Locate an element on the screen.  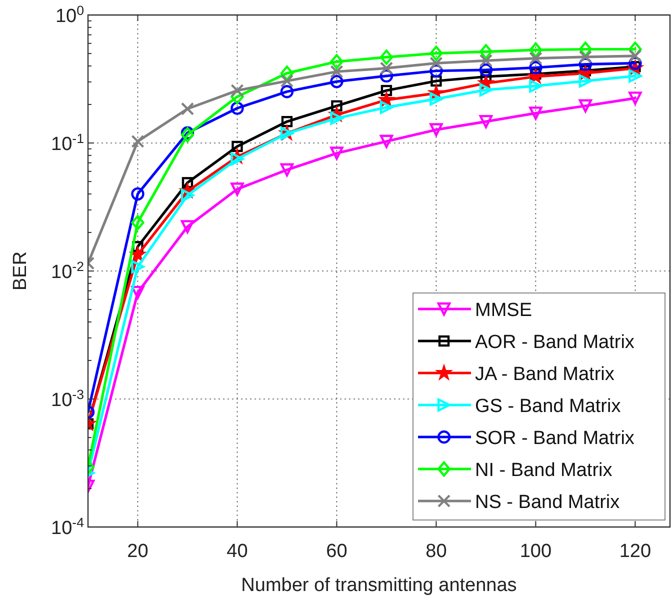
legend-label: JA - Band Matrix is located at coordinates (545, 374).